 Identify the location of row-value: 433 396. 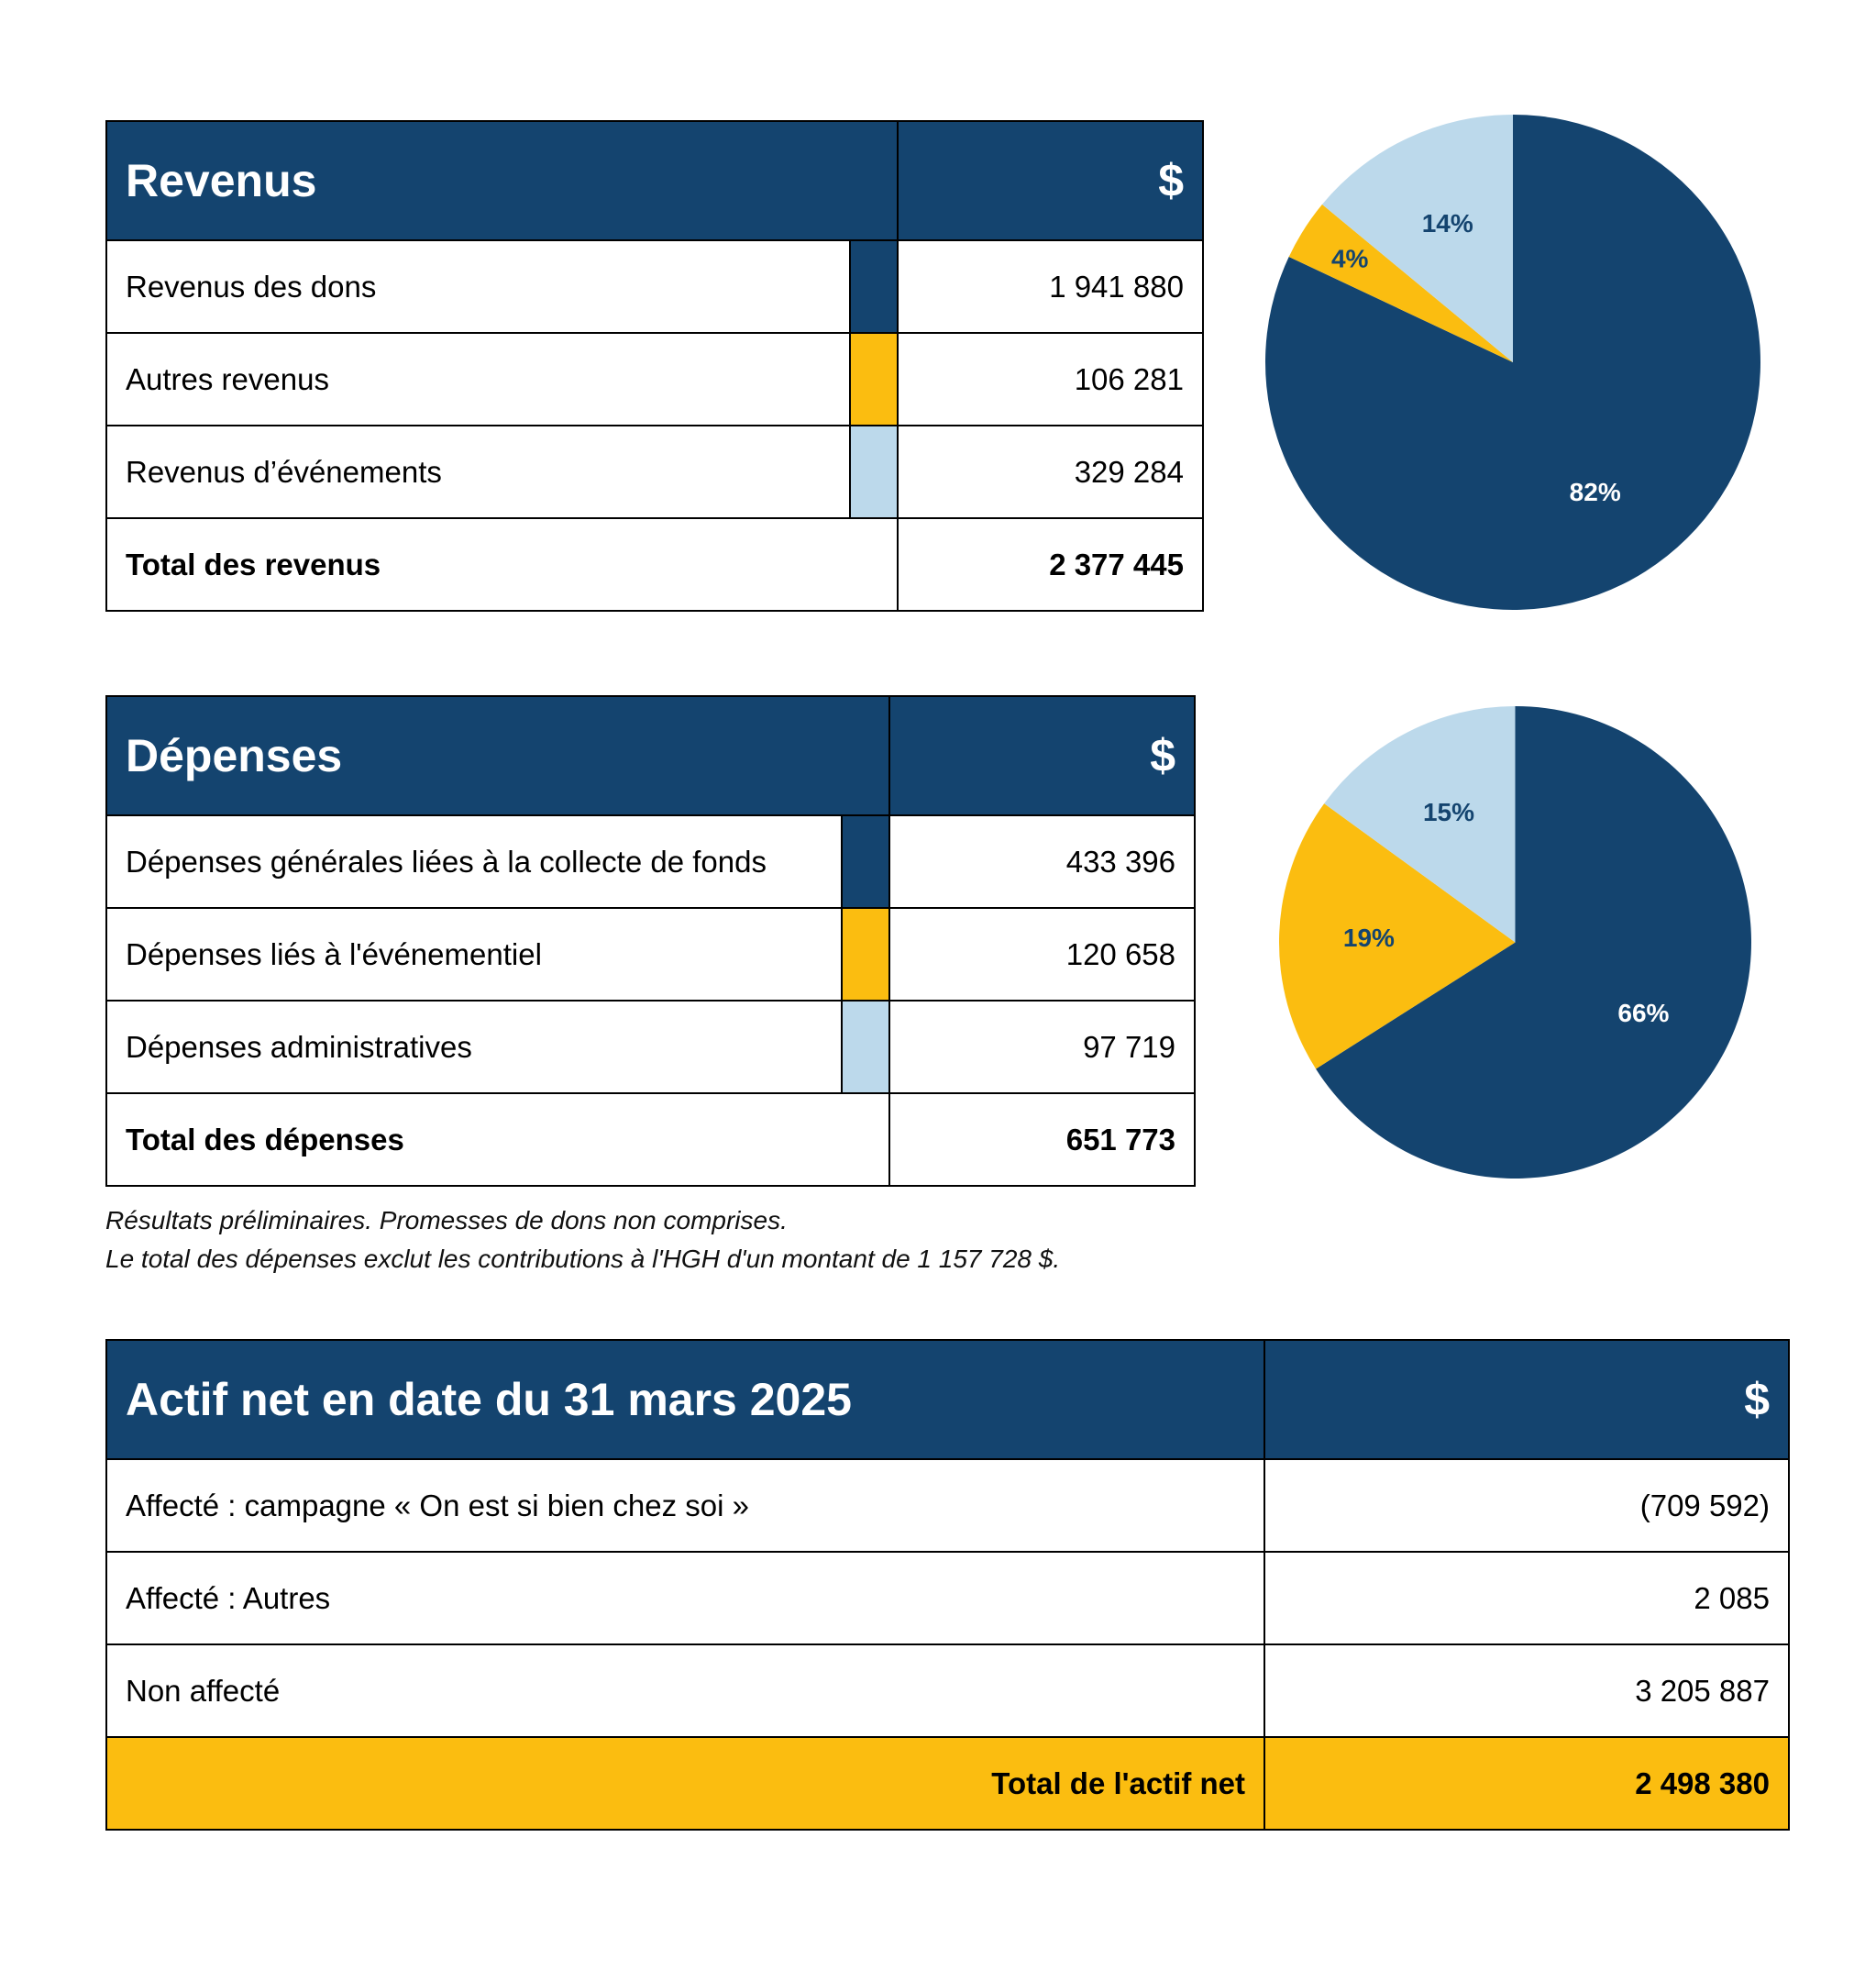
(1042, 861).